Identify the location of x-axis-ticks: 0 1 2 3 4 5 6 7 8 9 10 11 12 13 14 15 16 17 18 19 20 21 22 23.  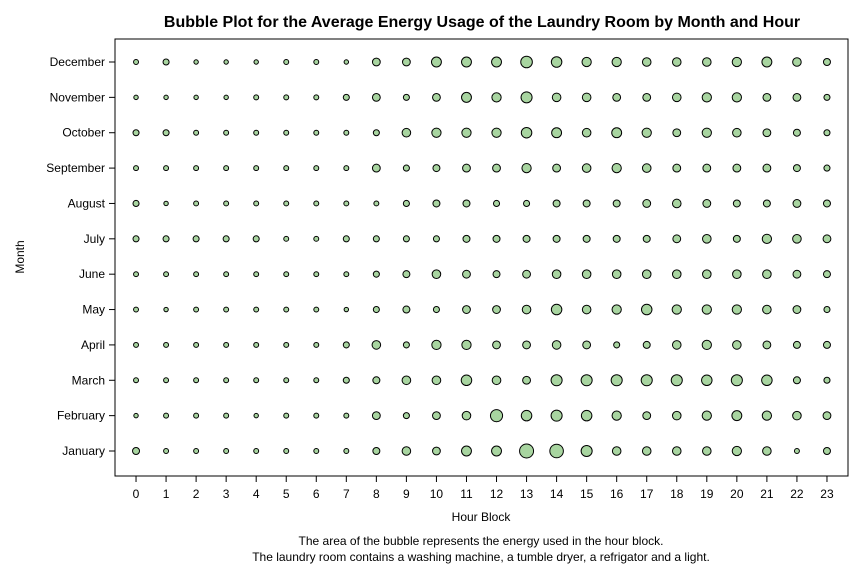
(483, 488).